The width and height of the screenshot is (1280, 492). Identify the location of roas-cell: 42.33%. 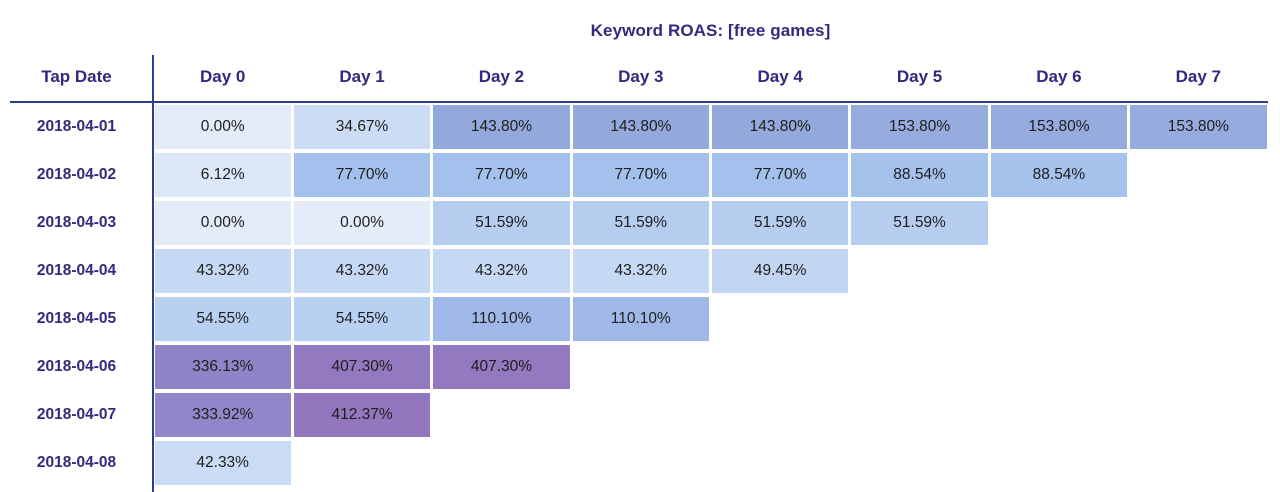
(222, 463).